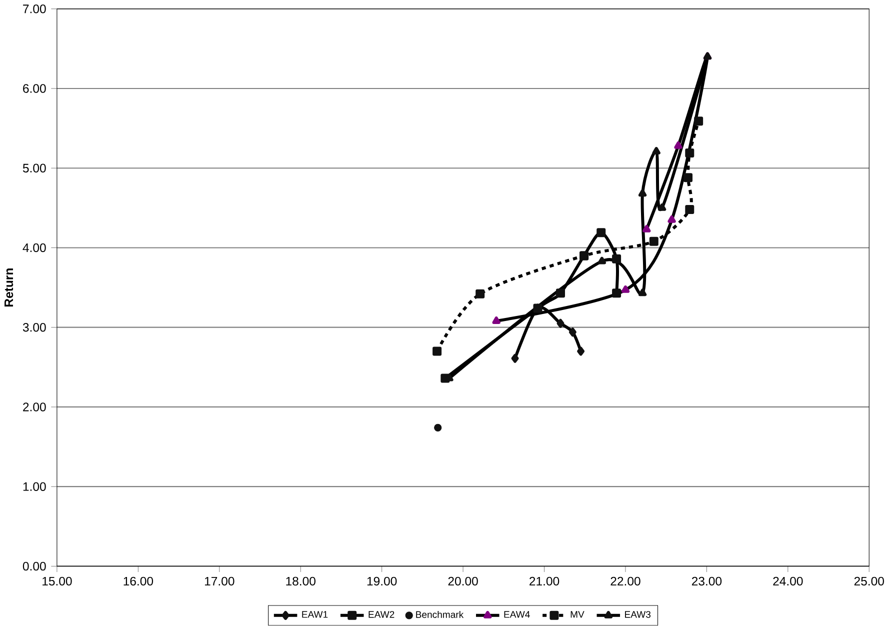 This screenshot has width=889, height=626. What do you see at coordinates (34, 566) in the screenshot?
I see `y-tick-label: 0.00` at bounding box center [34, 566].